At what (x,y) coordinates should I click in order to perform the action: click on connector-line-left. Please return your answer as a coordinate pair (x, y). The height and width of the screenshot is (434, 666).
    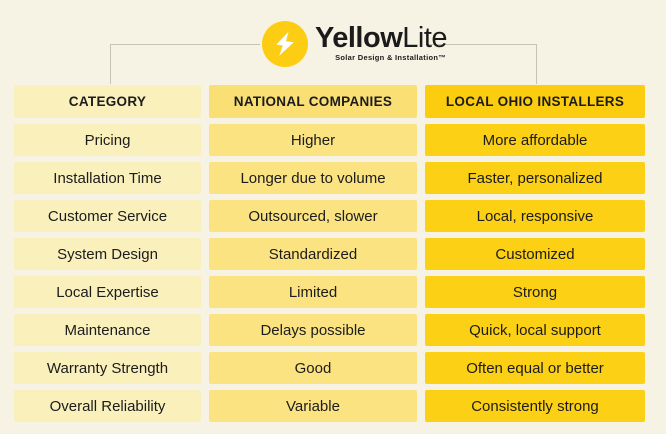
    Looking at the image, I should click on (185, 64).